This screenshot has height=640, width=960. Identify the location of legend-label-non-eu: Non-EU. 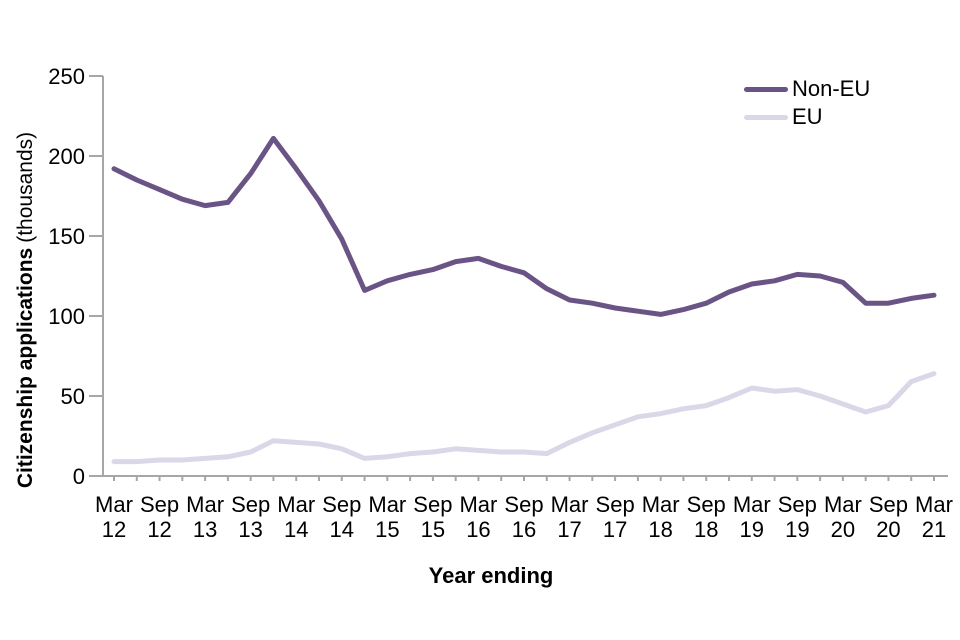
(831, 88).